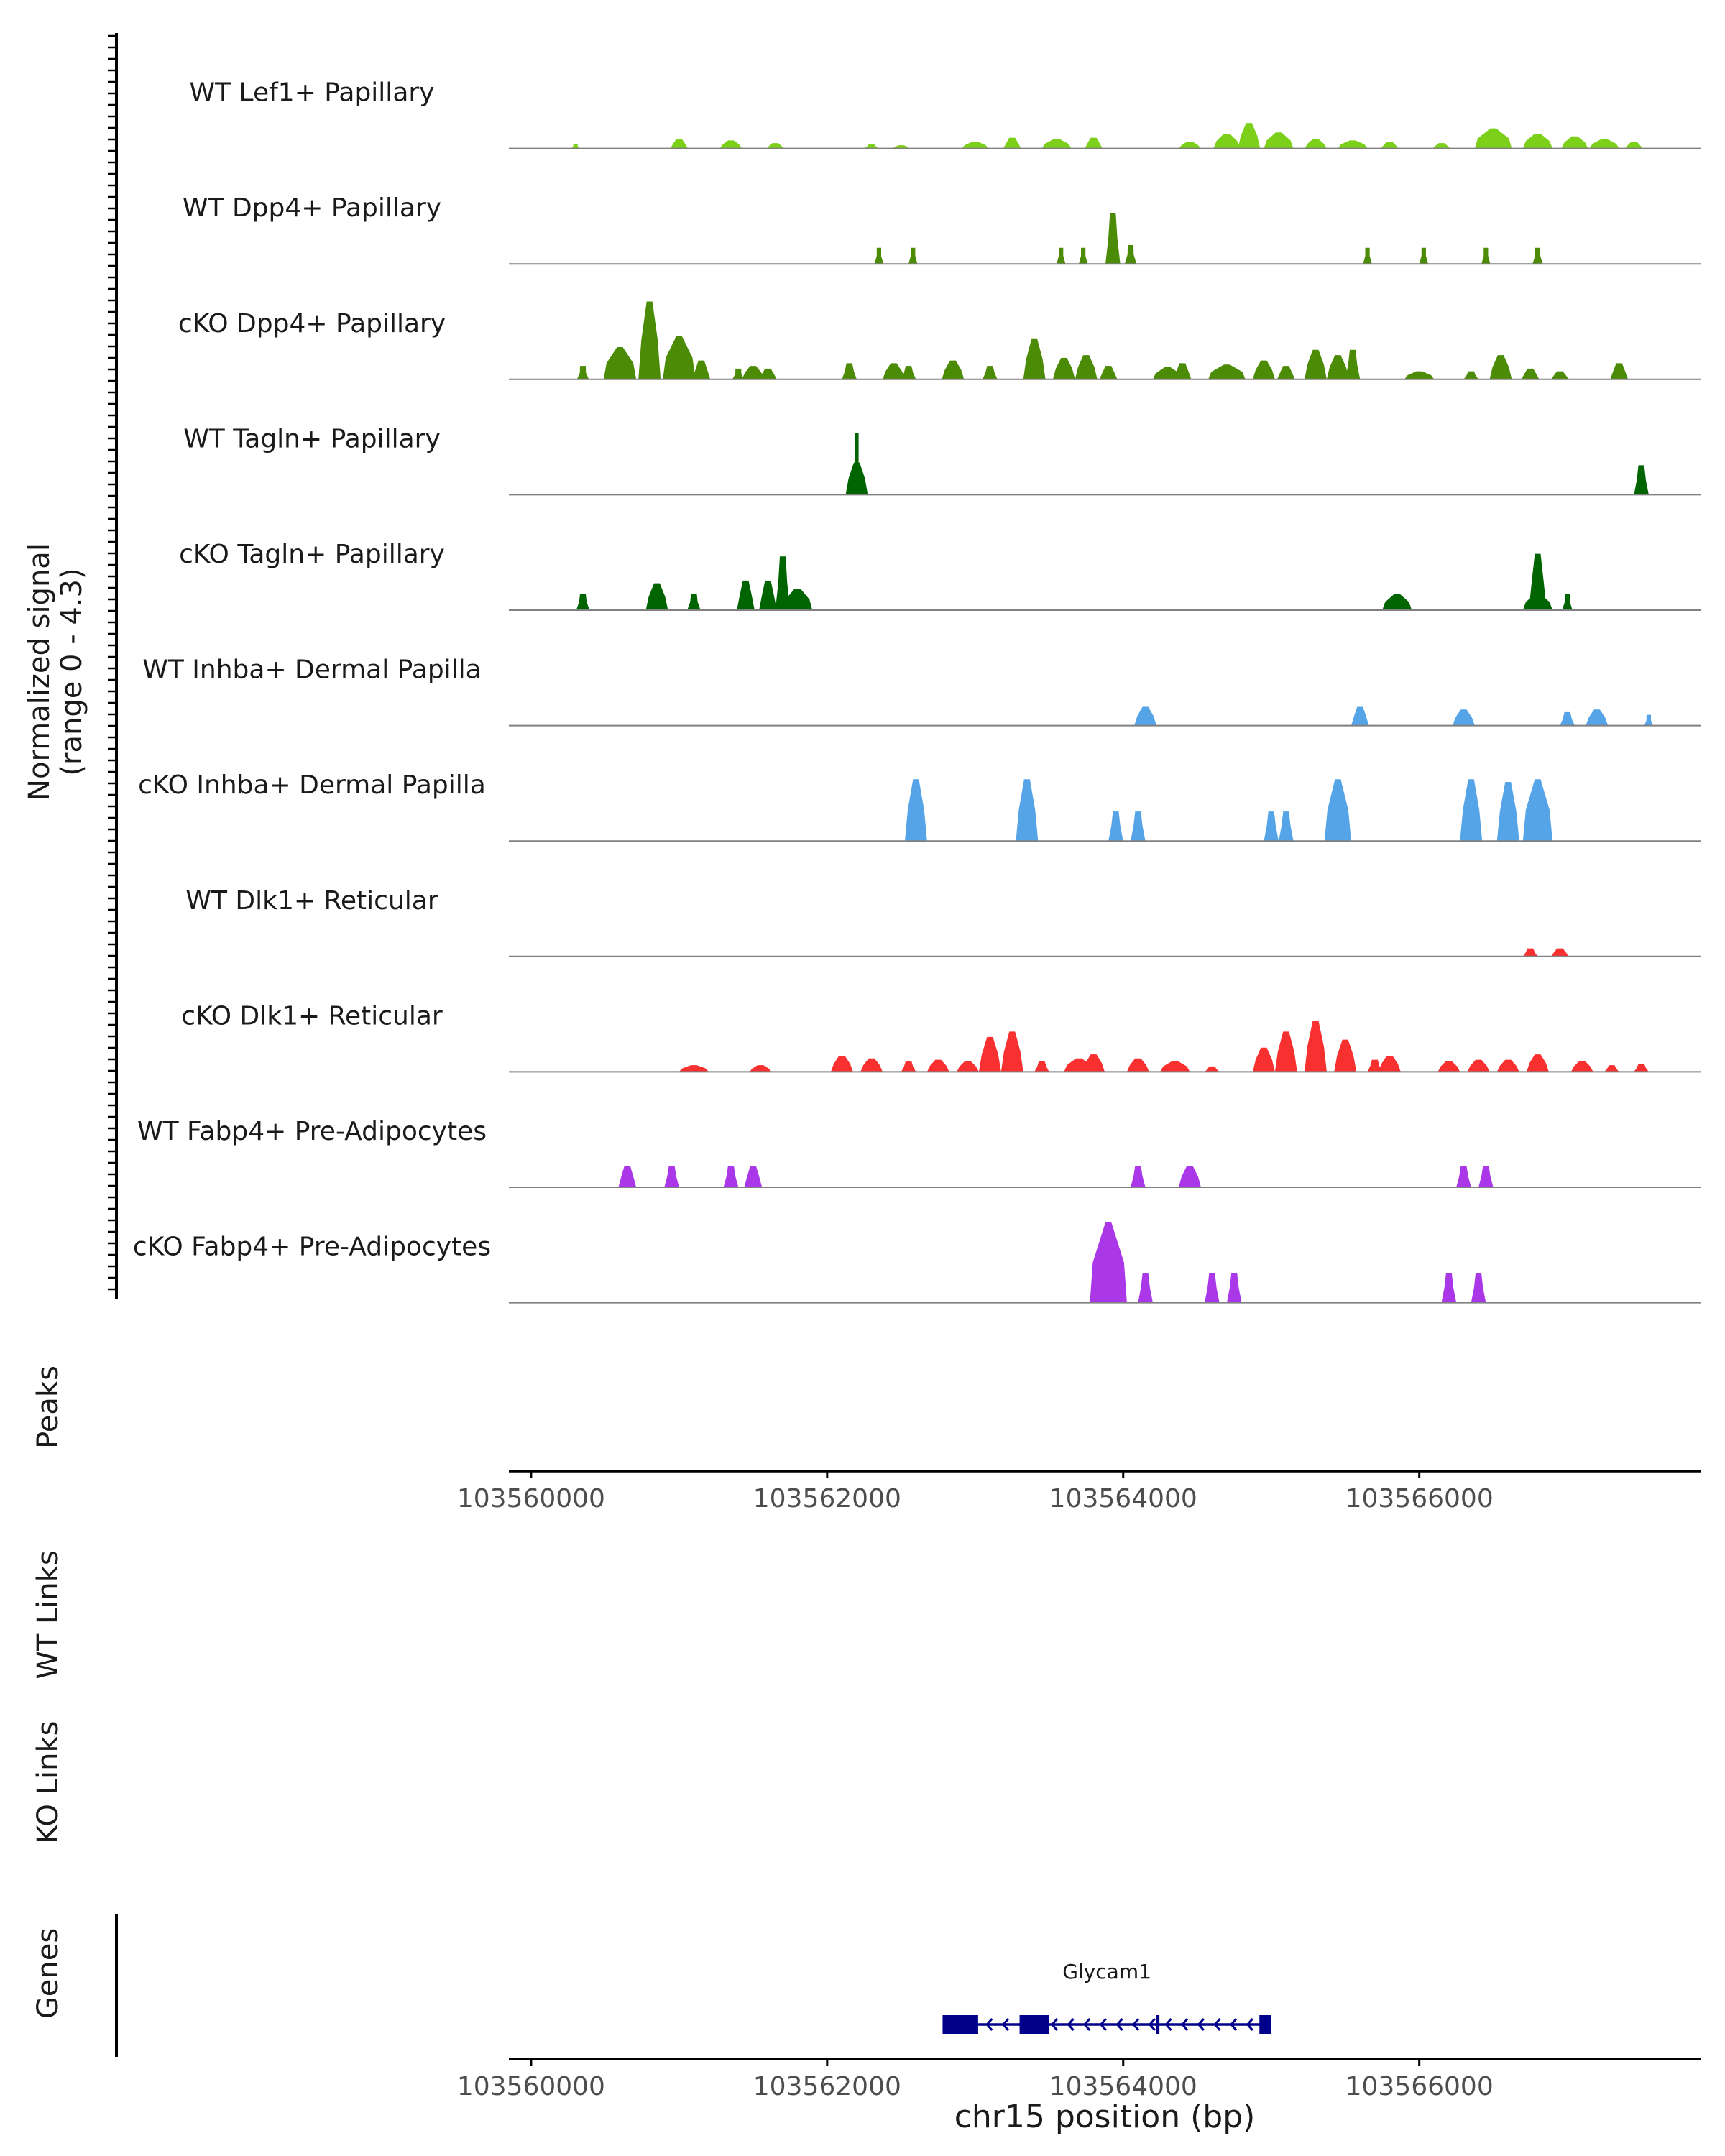 This screenshot has height=2156, width=1725. What do you see at coordinates (48, 1783) in the screenshot?
I see `ko-links-panel-label: KO Links` at bounding box center [48, 1783].